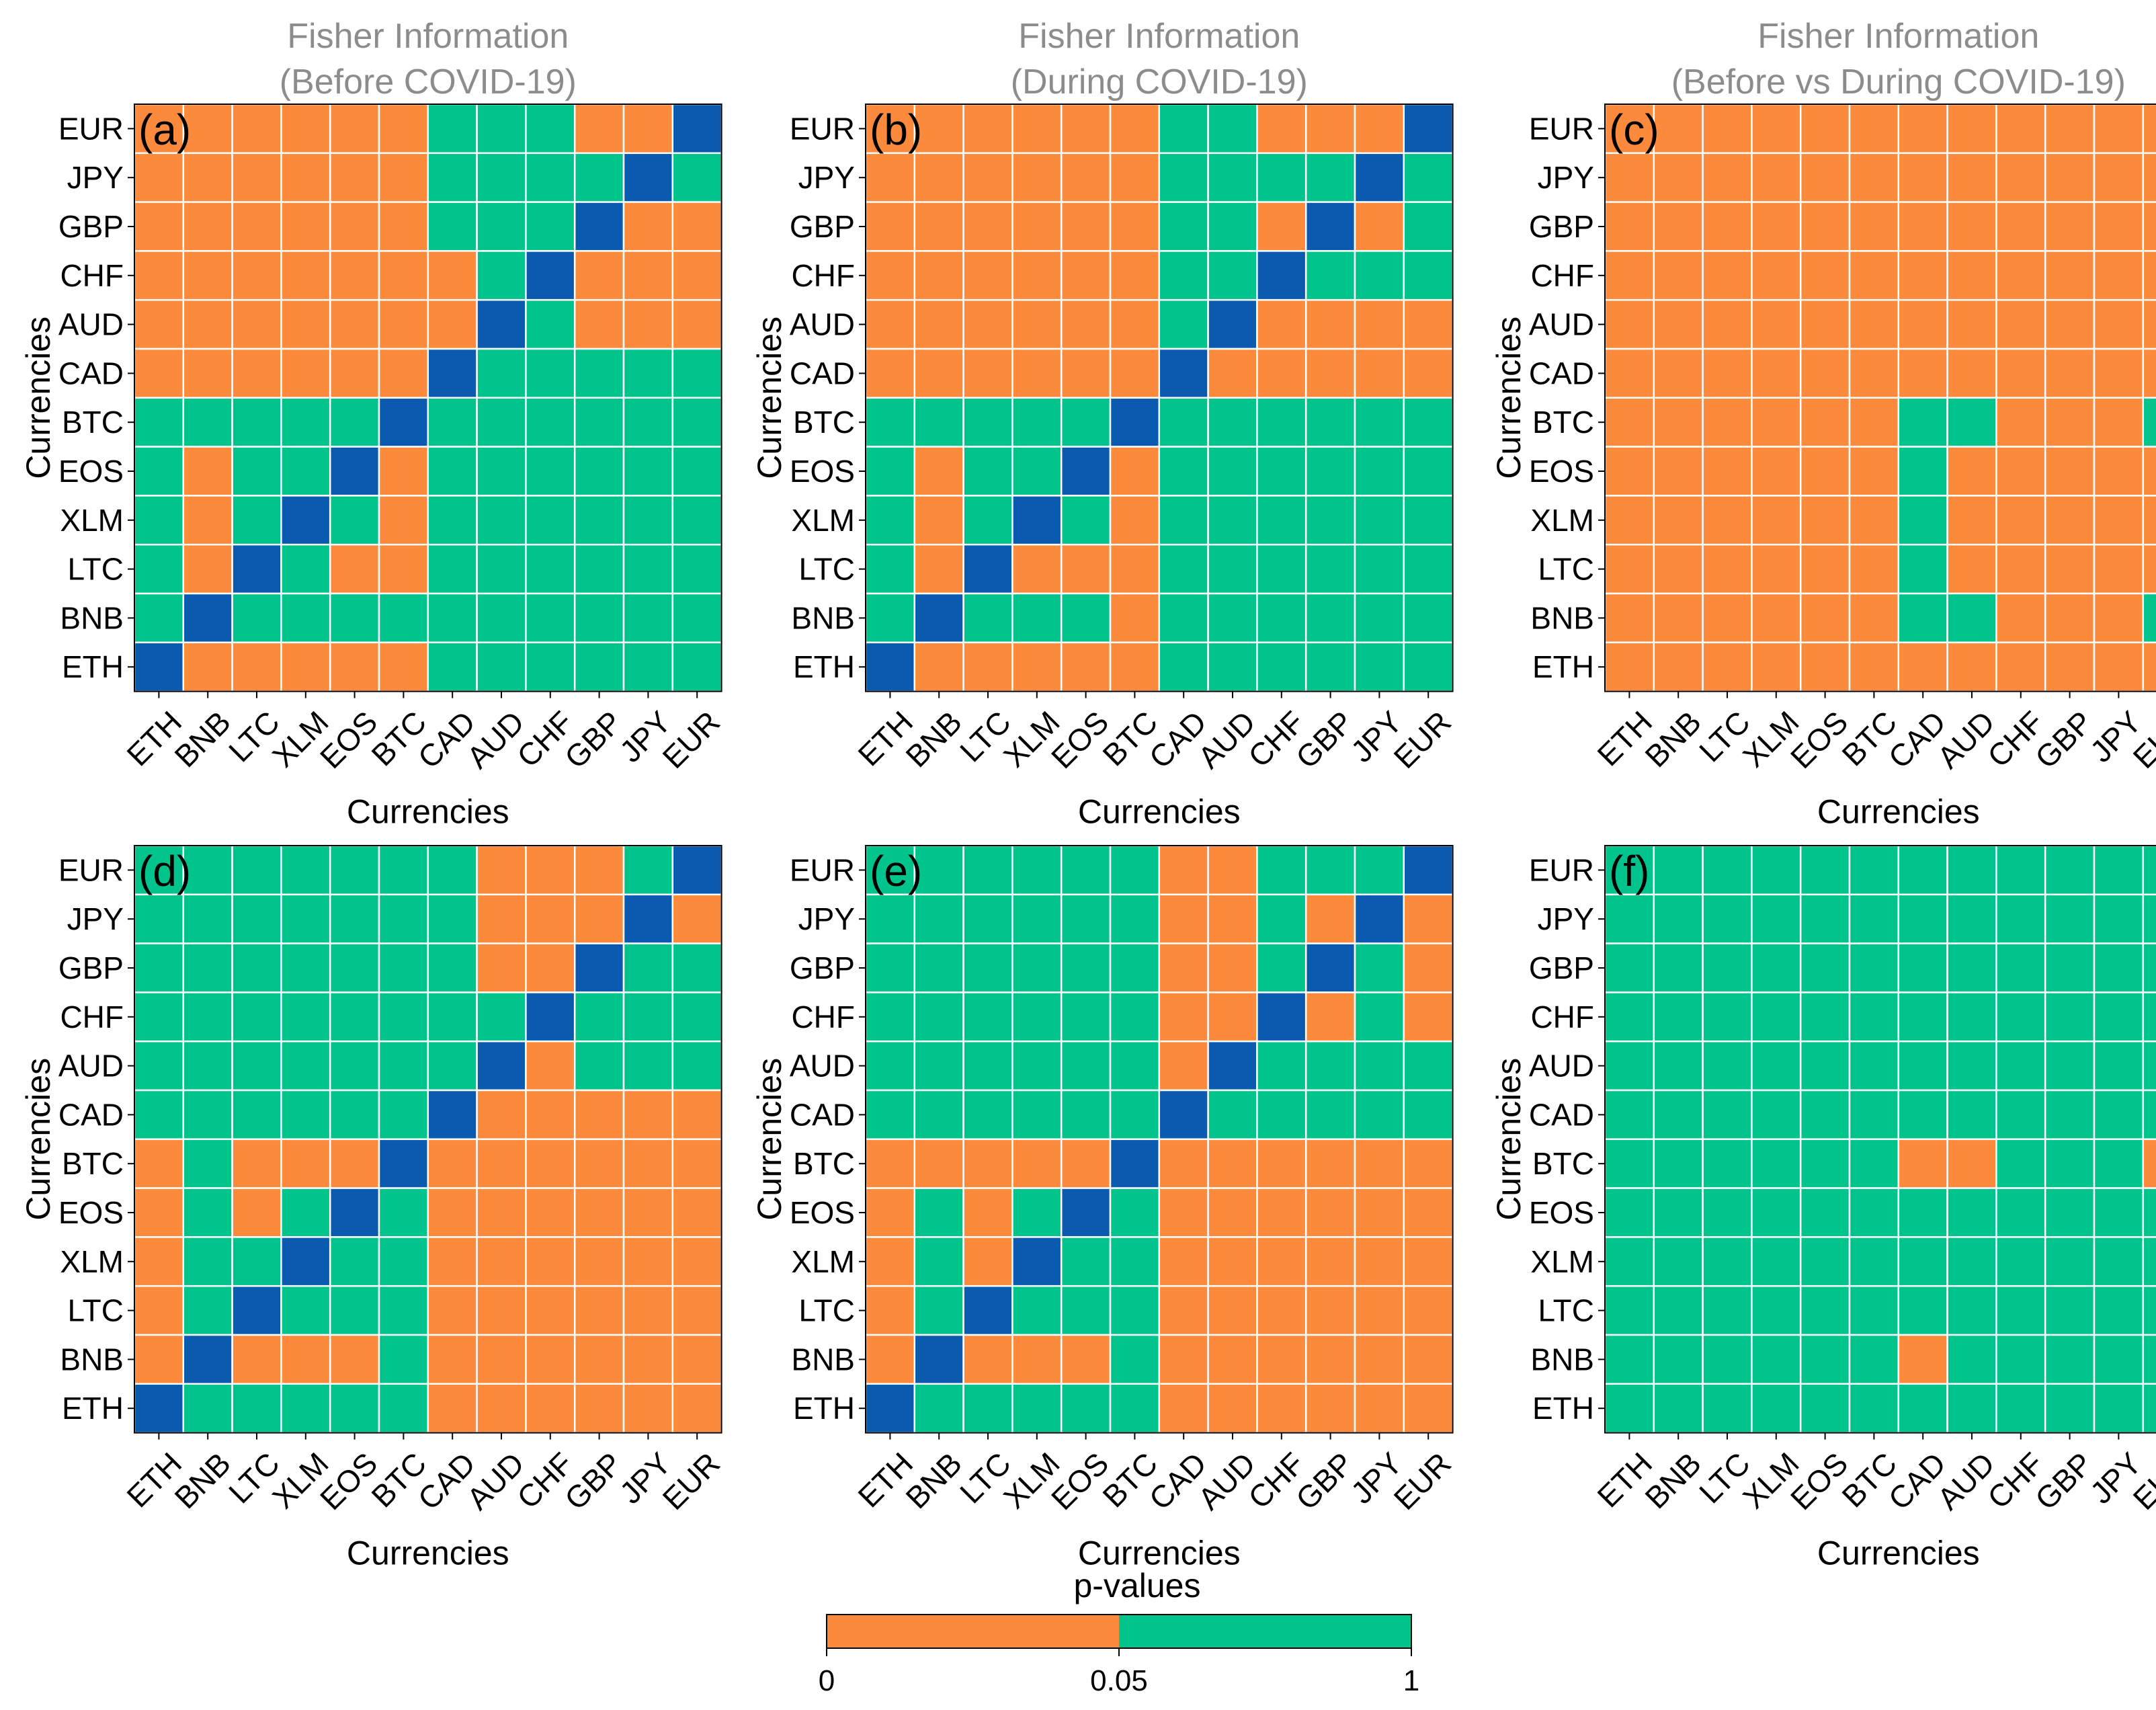  Describe the element at coordinates (896, 871) in the screenshot. I see `panel-label: (e)` at that location.